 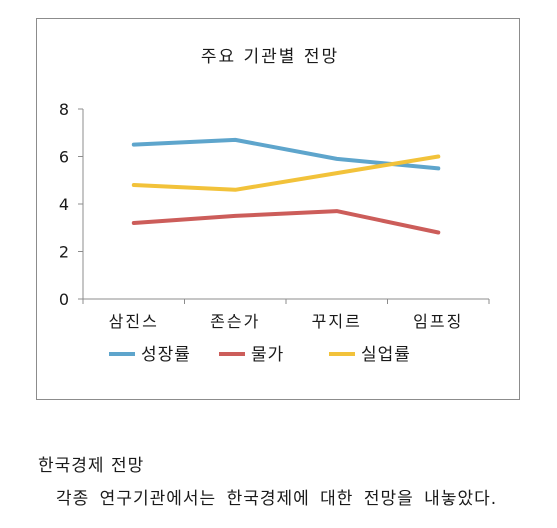 What do you see at coordinates (438, 321) in the screenshot?
I see `x-tick-label: 임프징` at bounding box center [438, 321].